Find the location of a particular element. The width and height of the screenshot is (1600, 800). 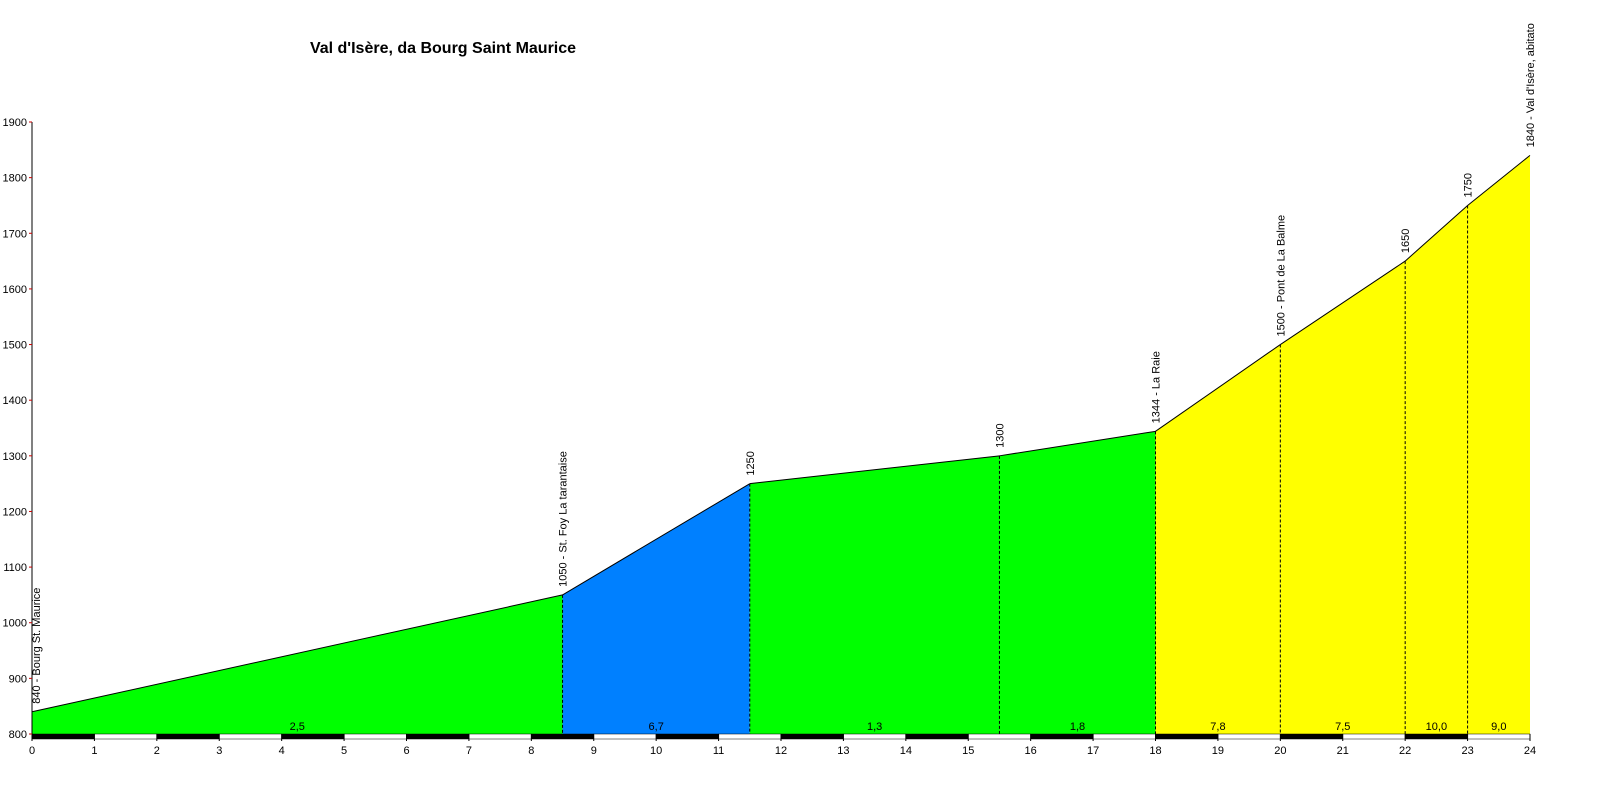

x-tick-label: 22 is located at coordinates (1405, 751).